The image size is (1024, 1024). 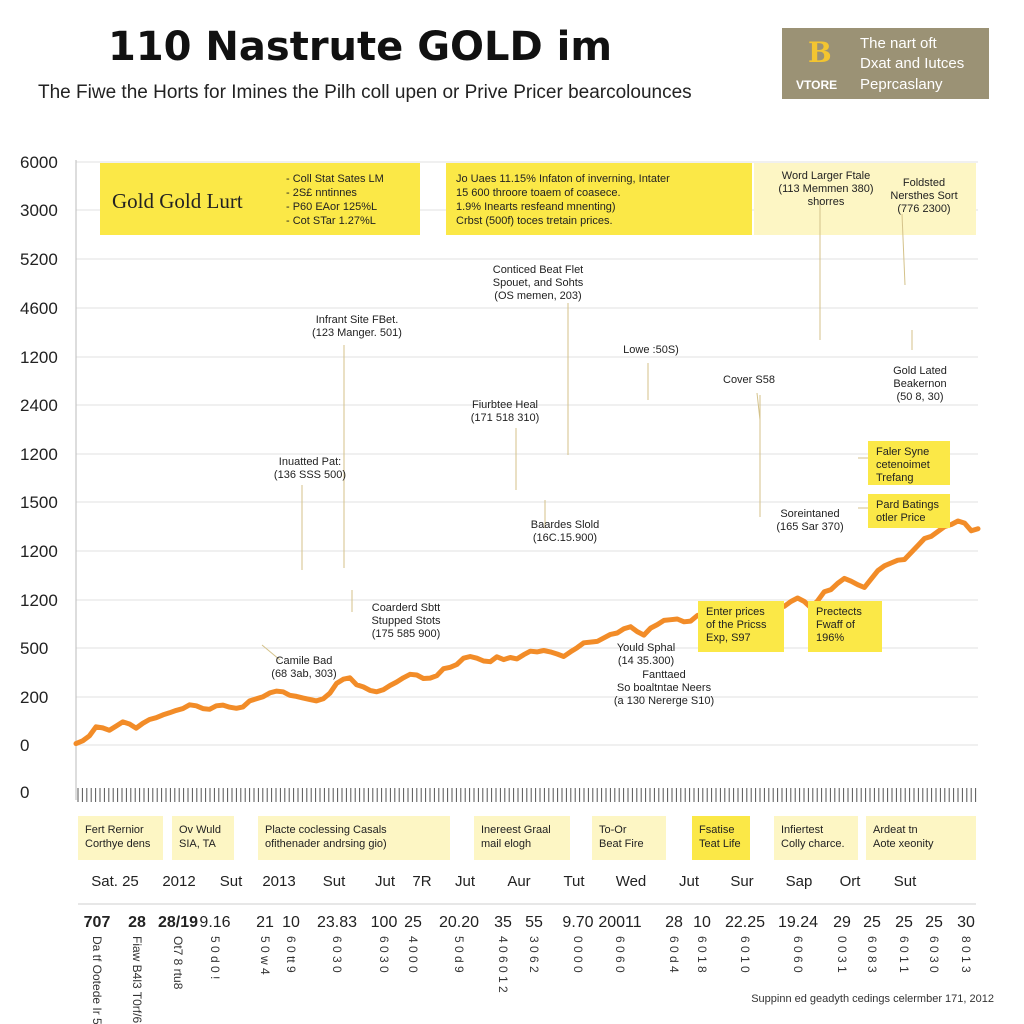 What do you see at coordinates (304, 661) in the screenshot?
I see `annotation-label: Camile Bad` at bounding box center [304, 661].